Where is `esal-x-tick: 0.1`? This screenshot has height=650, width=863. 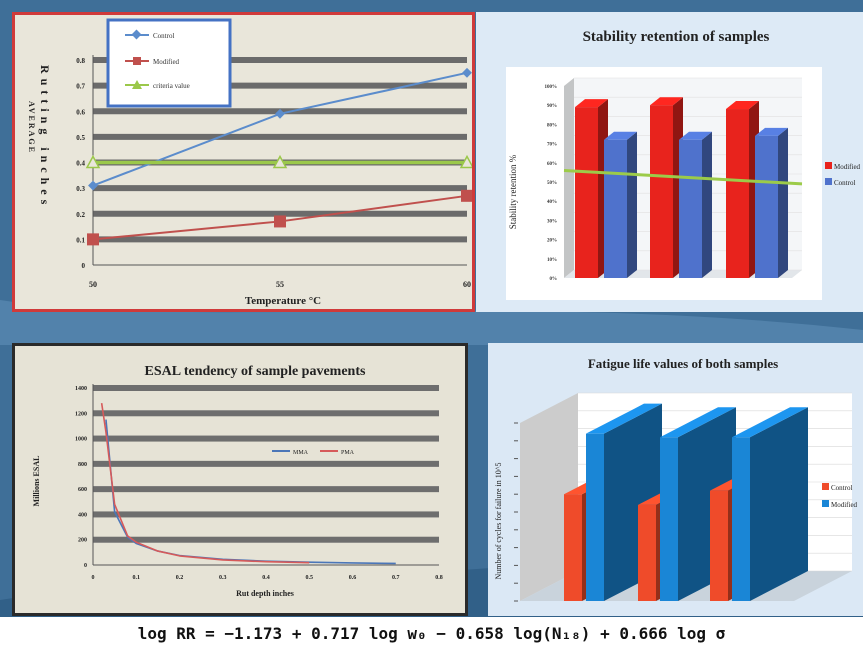 esal-x-tick: 0.1 is located at coordinates (137, 578).